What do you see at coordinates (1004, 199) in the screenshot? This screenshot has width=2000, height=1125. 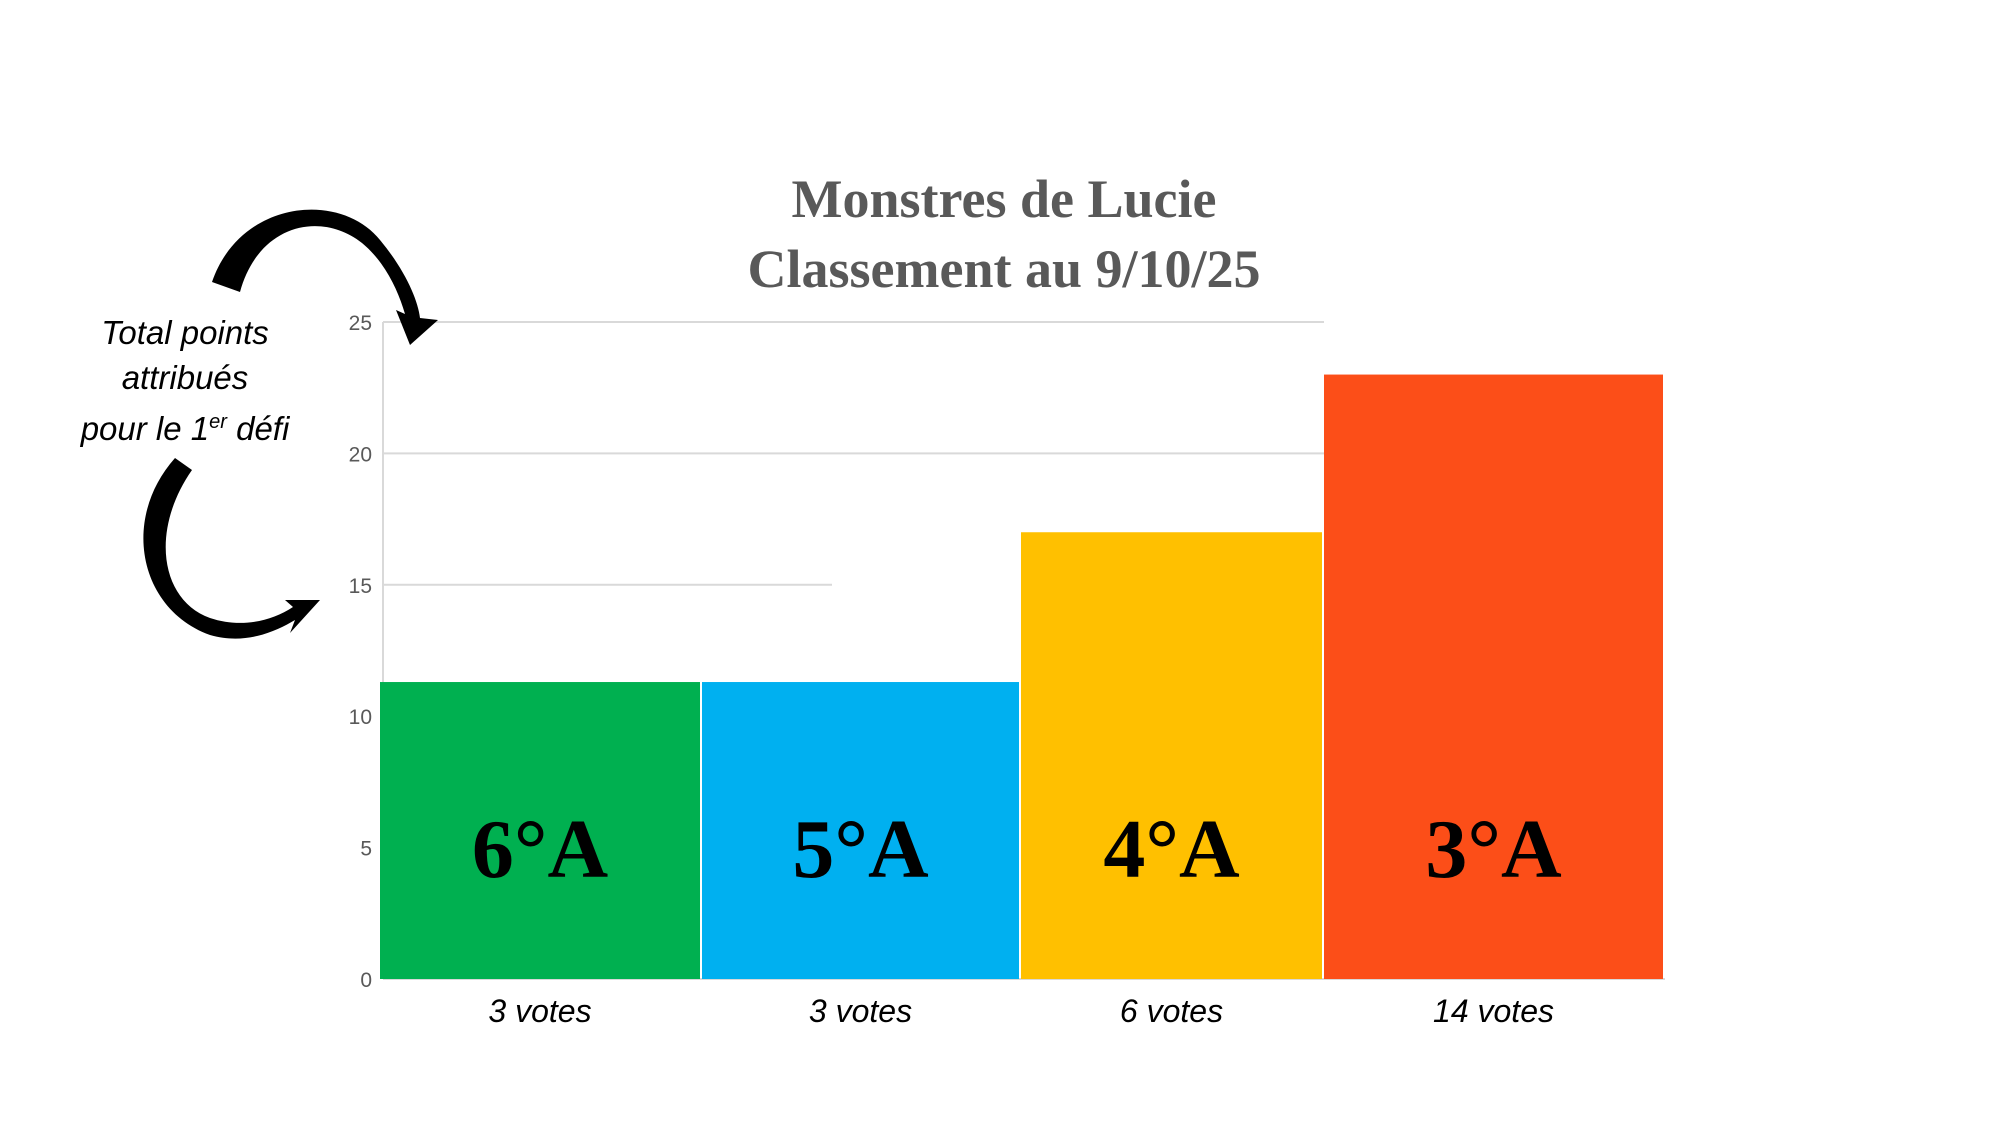 I see `chart-title-line-1: Monstres de Lucie` at bounding box center [1004, 199].